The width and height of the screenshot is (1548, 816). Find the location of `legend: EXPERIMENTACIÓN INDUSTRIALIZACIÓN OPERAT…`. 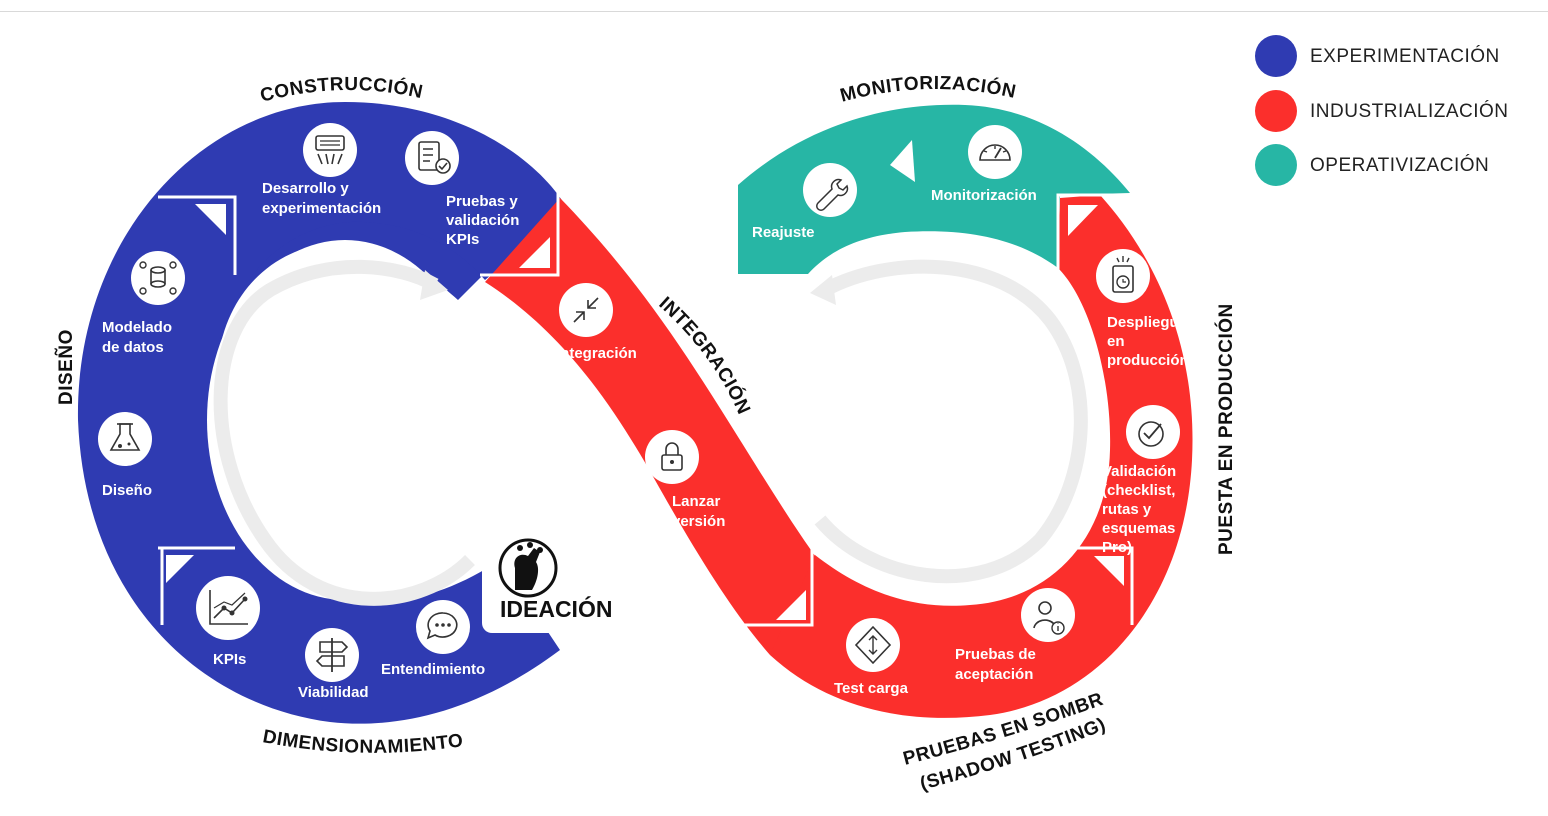

legend: EXPERIMENTACIÓN INDUSTRIALIZACIÓN OPERAT… is located at coordinates (1382, 110).